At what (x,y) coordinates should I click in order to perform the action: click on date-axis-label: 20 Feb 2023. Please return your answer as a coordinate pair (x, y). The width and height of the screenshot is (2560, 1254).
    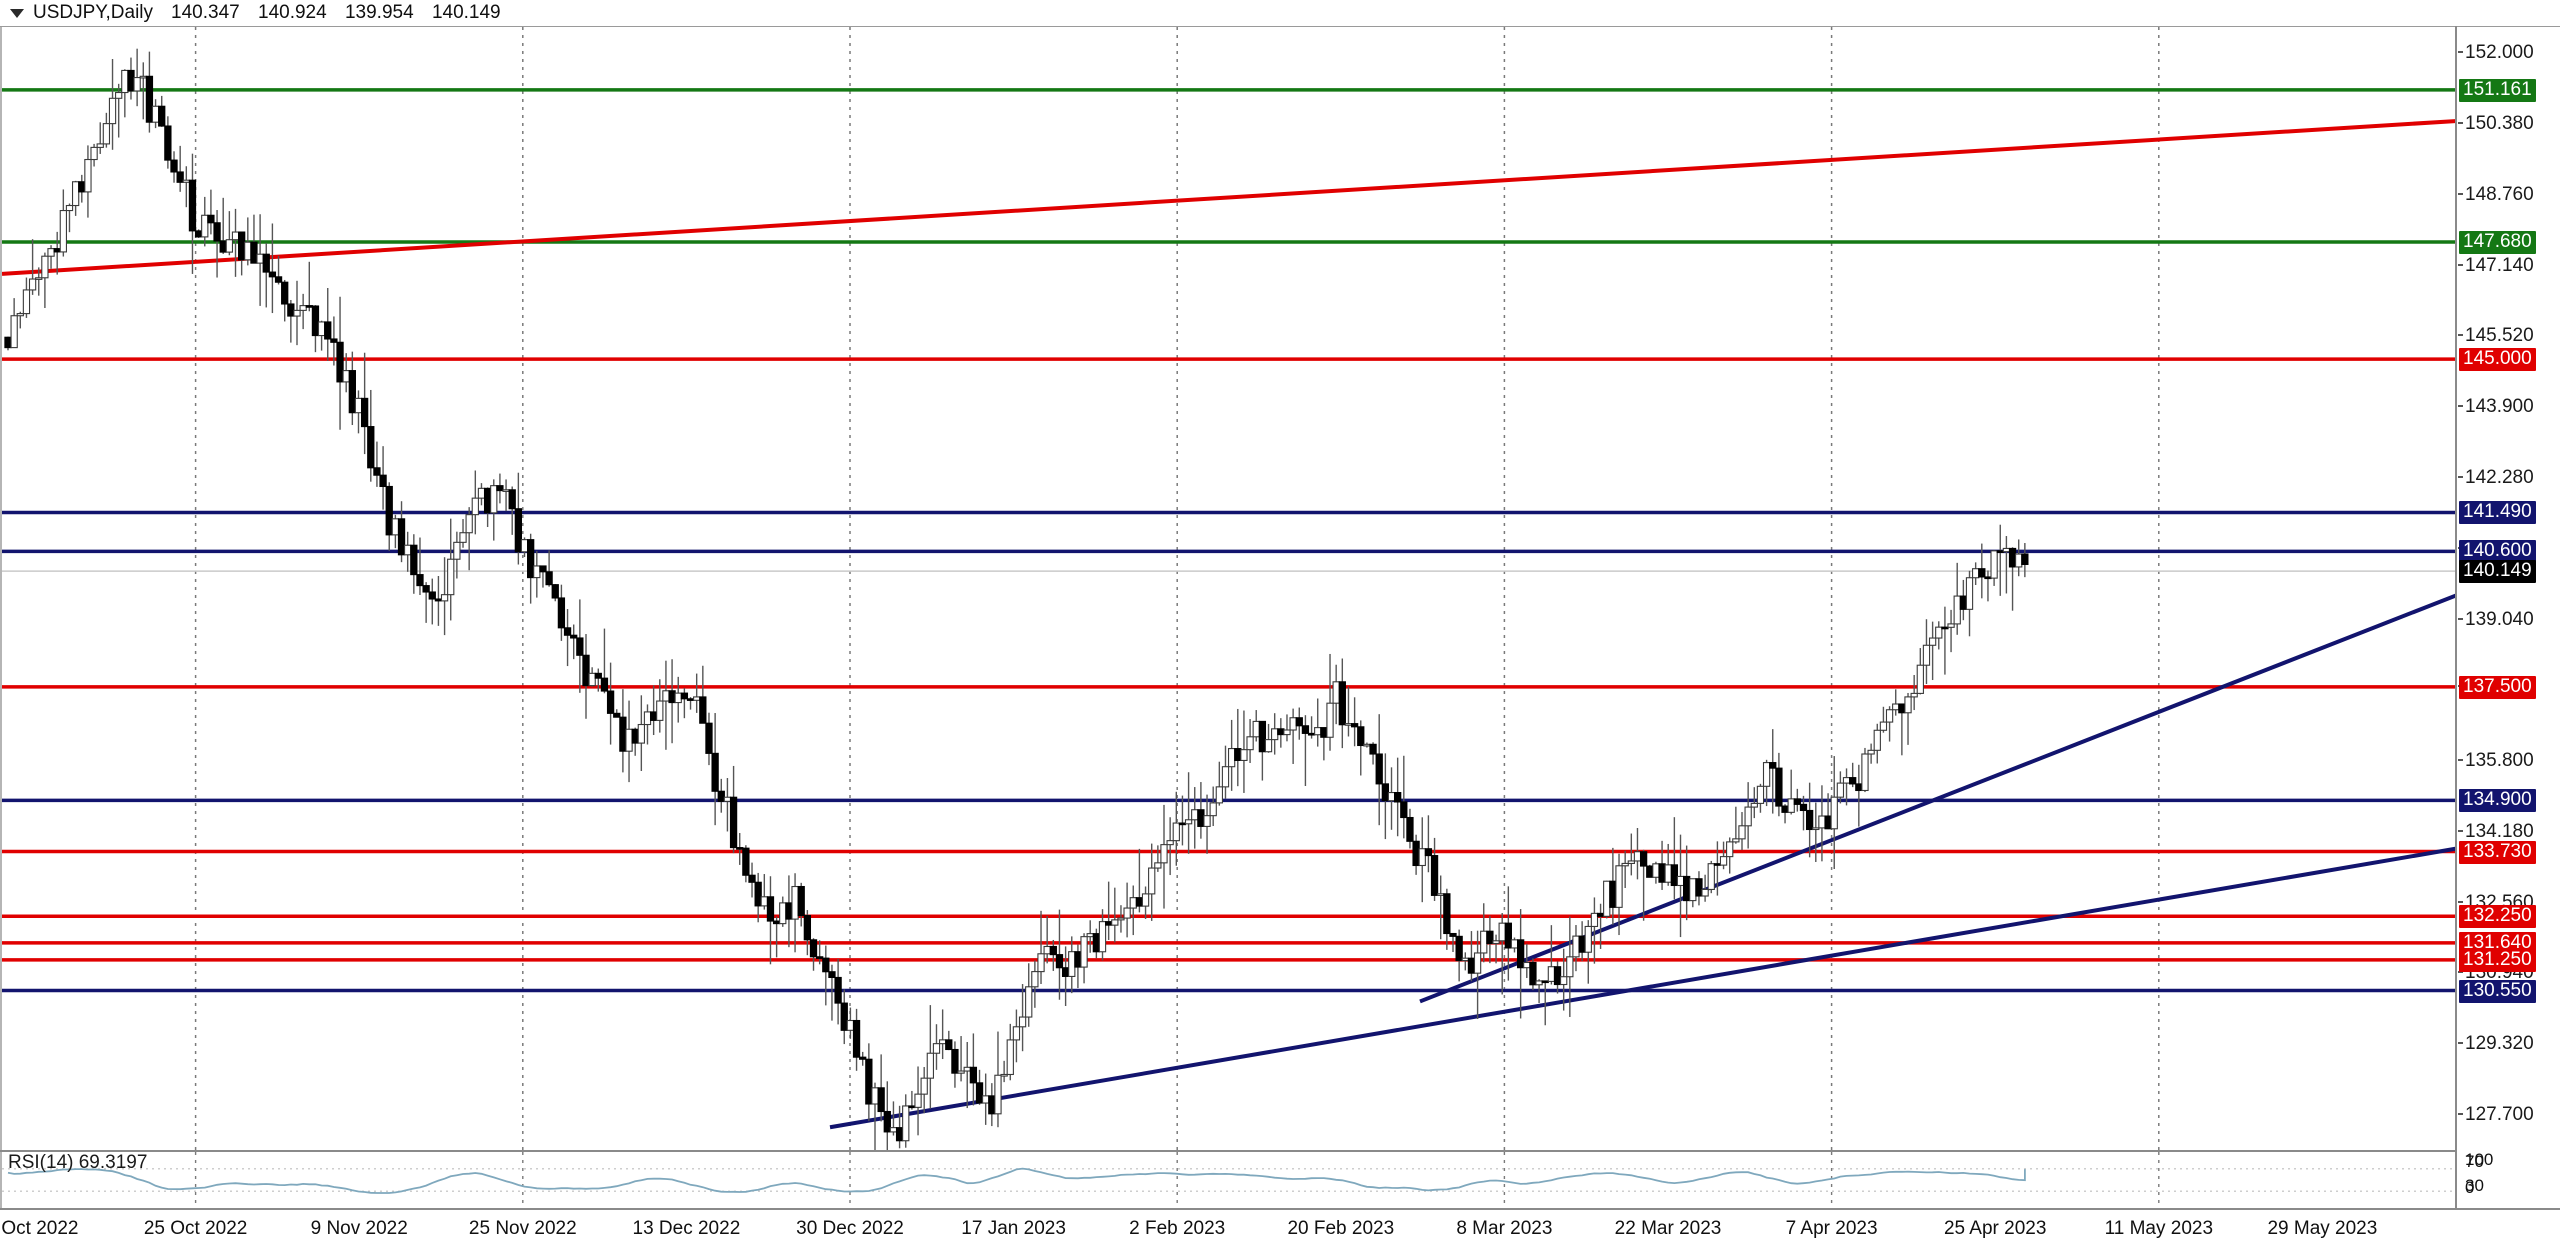
    Looking at the image, I should click on (1341, 1228).